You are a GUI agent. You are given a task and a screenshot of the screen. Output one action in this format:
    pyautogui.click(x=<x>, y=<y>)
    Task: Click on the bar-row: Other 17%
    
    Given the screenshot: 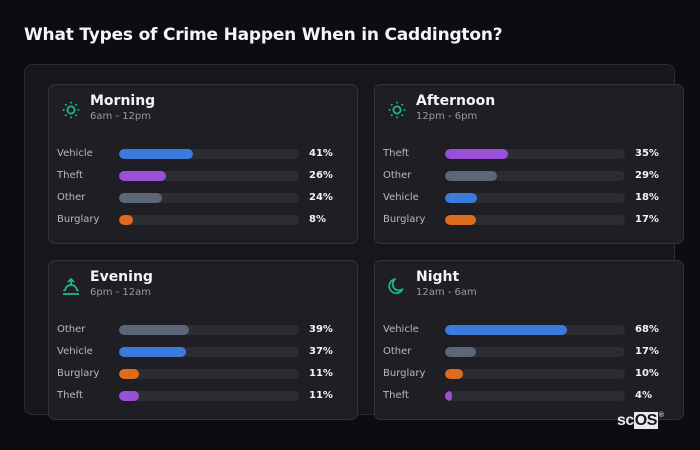 What is the action you would take?
    pyautogui.click(x=533, y=356)
    